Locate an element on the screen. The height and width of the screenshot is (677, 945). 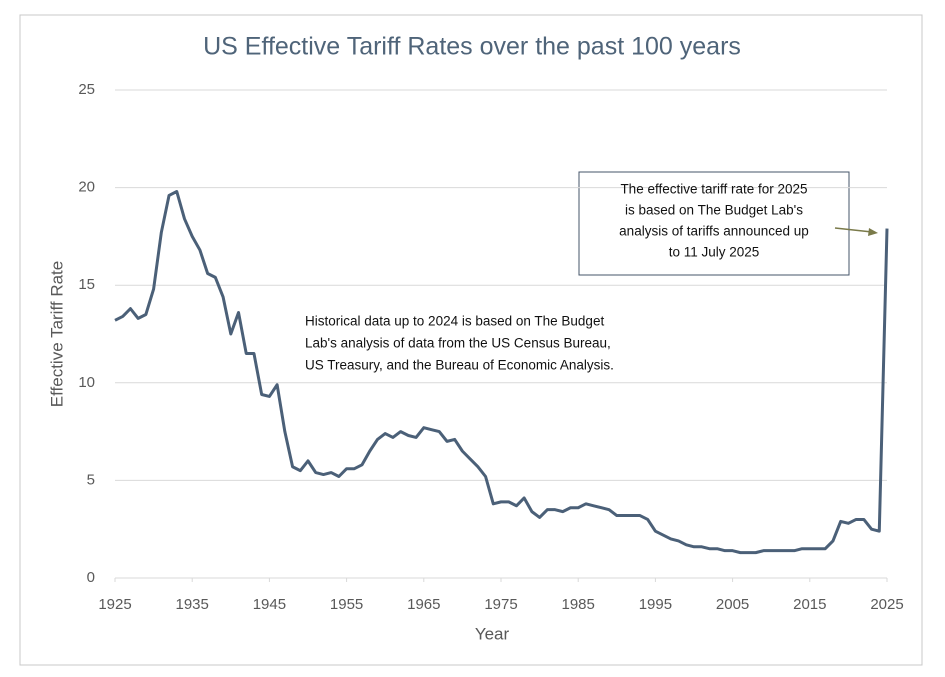
x-axis-label: Year is located at coordinates (492, 633).